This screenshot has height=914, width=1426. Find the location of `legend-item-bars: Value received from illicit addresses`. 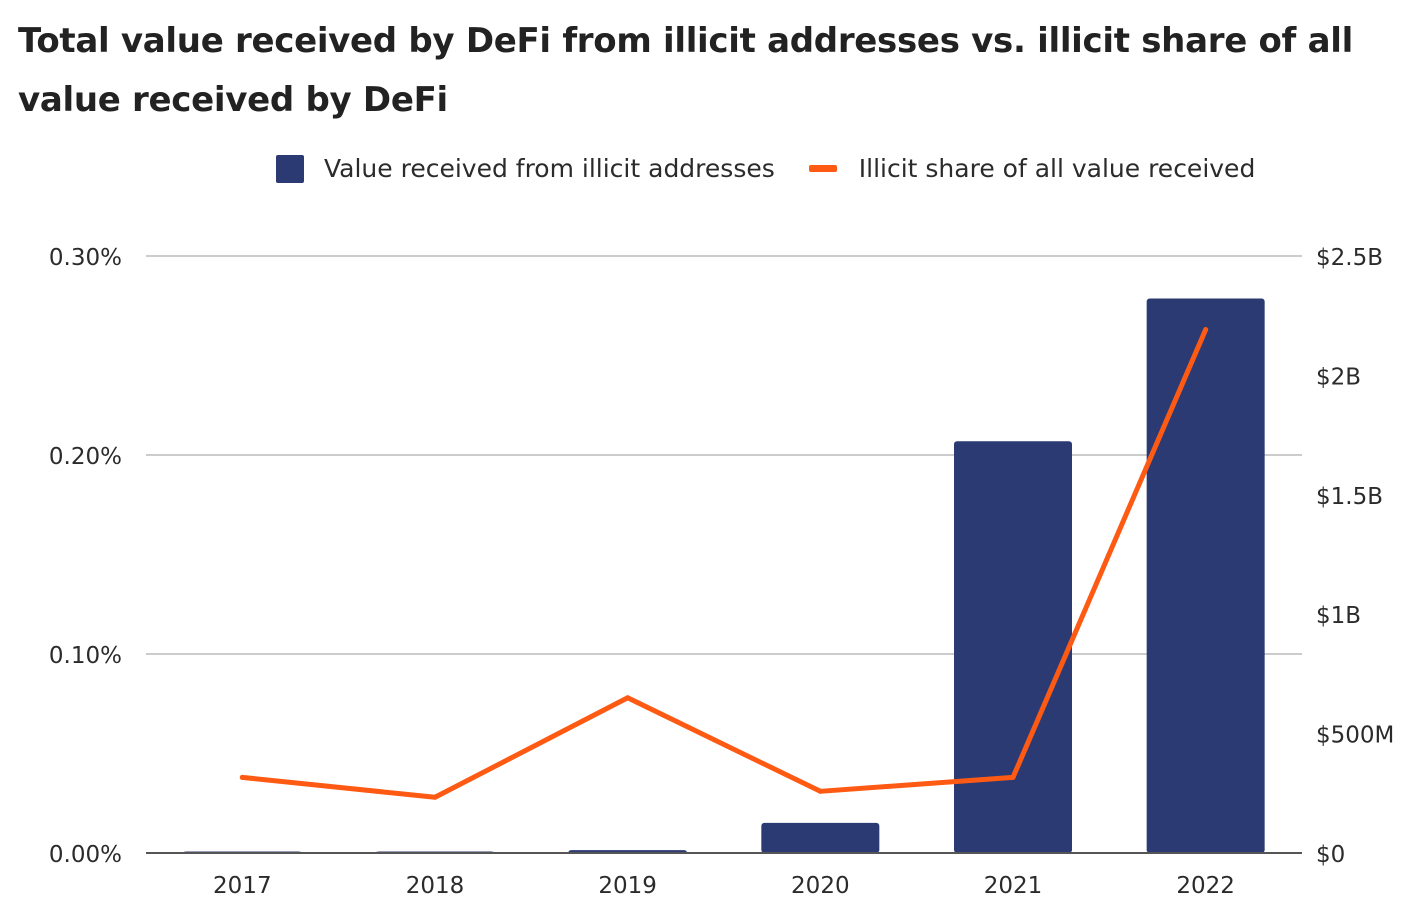

legend-item-bars: Value received from illicit addresses is located at coordinates (525, 168).